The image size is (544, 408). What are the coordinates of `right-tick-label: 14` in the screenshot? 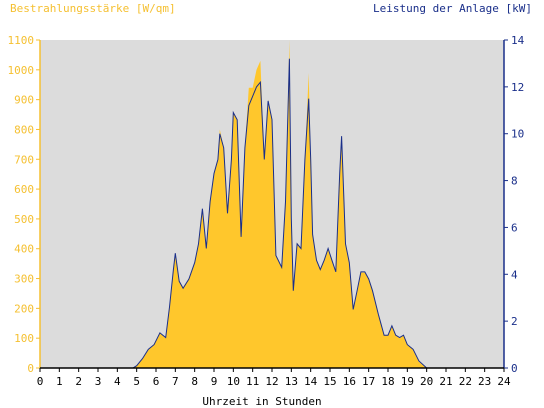 It's located at (518, 40).